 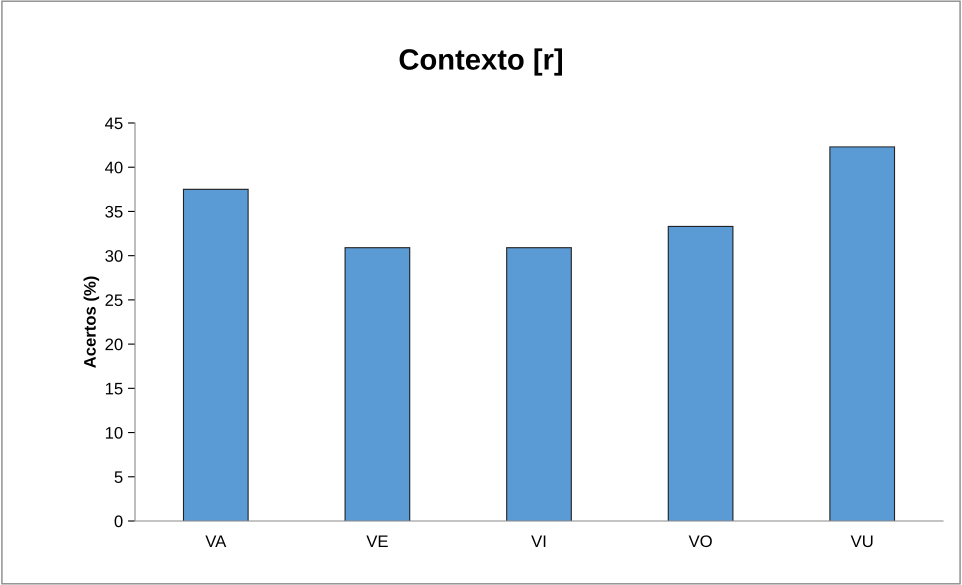 What do you see at coordinates (700, 541) in the screenshot?
I see `x-tick-label: VO` at bounding box center [700, 541].